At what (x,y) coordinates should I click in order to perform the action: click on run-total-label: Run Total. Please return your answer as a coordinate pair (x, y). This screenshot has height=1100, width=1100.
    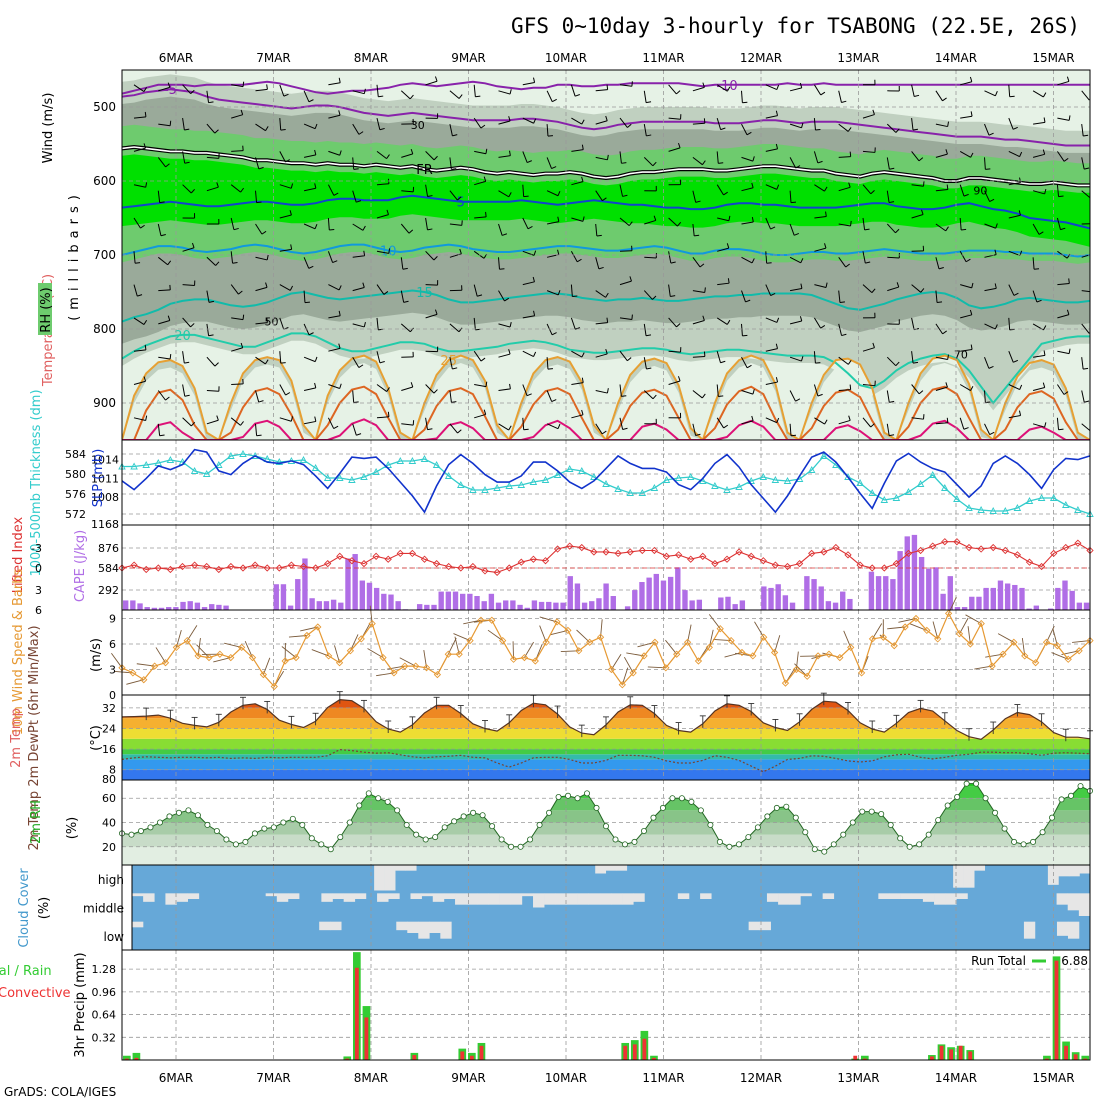
    Looking at the image, I should click on (998, 961).